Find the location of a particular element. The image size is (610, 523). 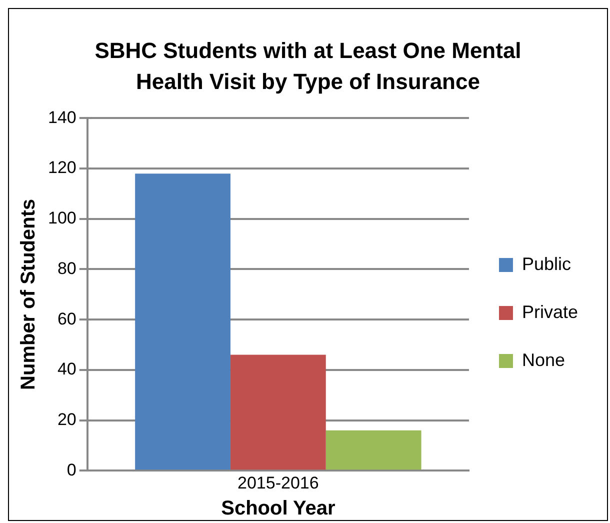

x-axis-title: School Year is located at coordinates (278, 509).